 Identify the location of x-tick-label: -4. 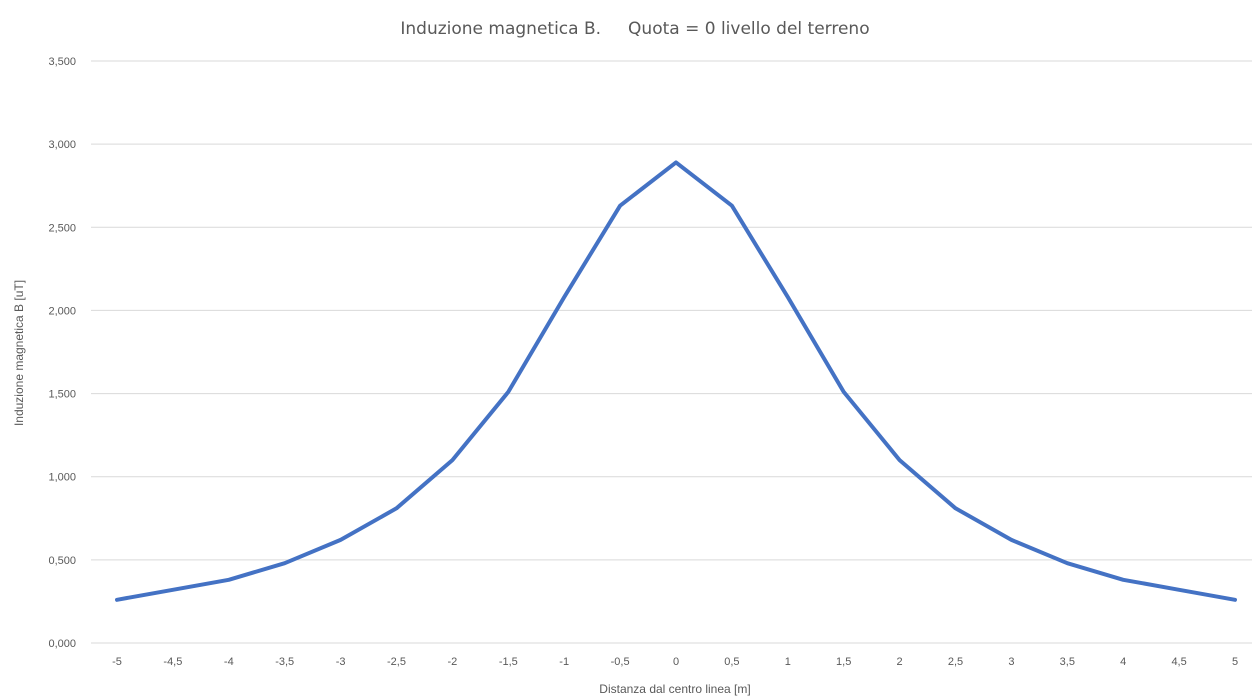
(229, 662).